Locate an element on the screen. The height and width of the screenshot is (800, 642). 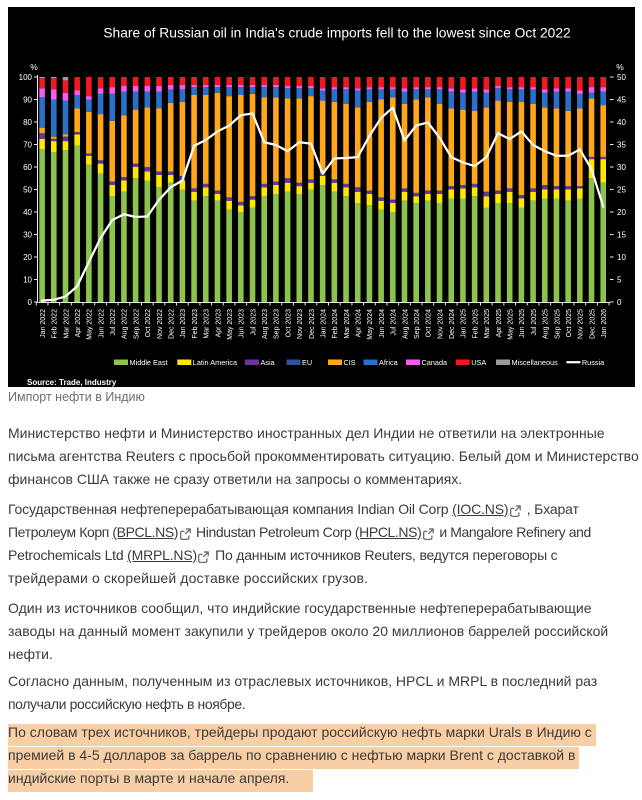
svg-text: Jan 2024 is located at coordinates (323, 323).